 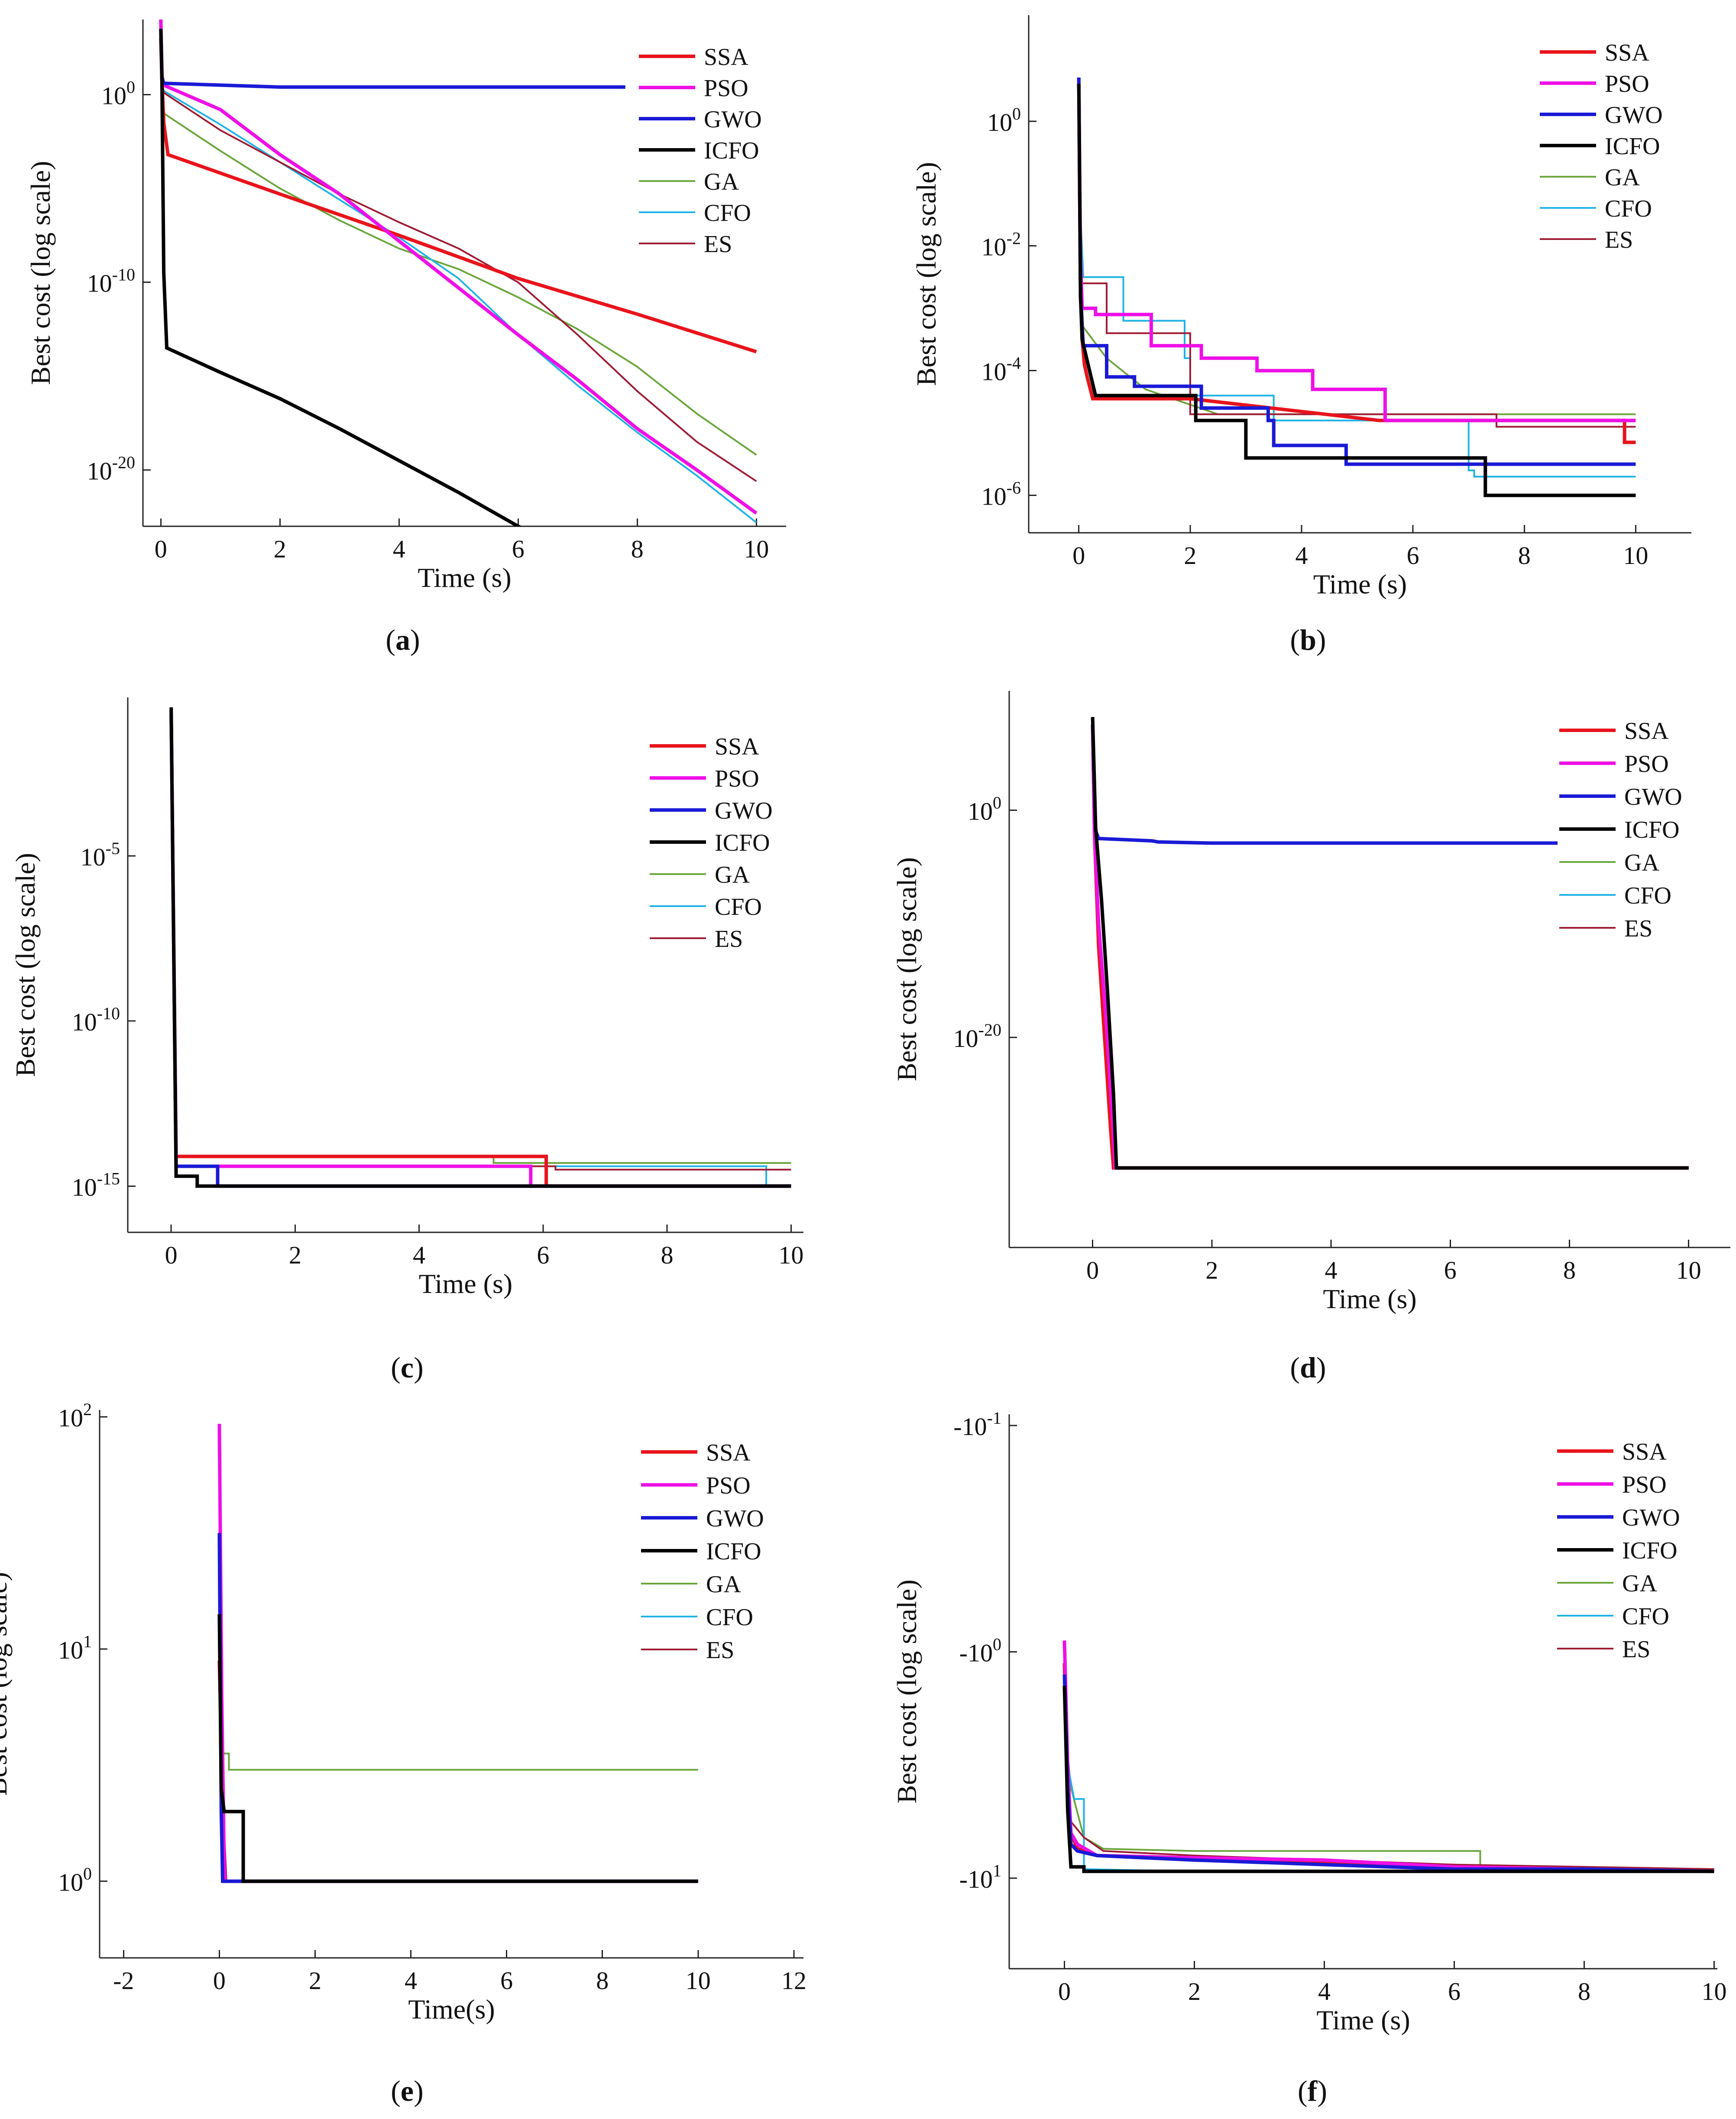 What do you see at coordinates (407, 2090) in the screenshot?
I see `panel-letter: e` at bounding box center [407, 2090].